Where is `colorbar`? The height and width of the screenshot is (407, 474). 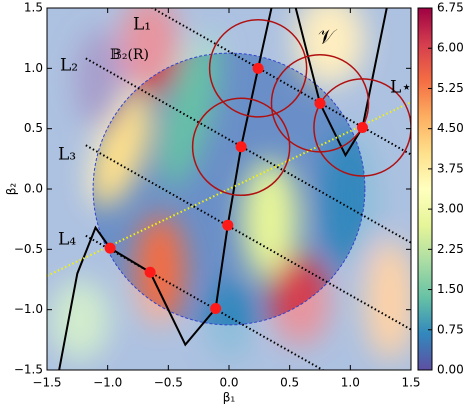 colorbar is located at coordinates (425, 189).